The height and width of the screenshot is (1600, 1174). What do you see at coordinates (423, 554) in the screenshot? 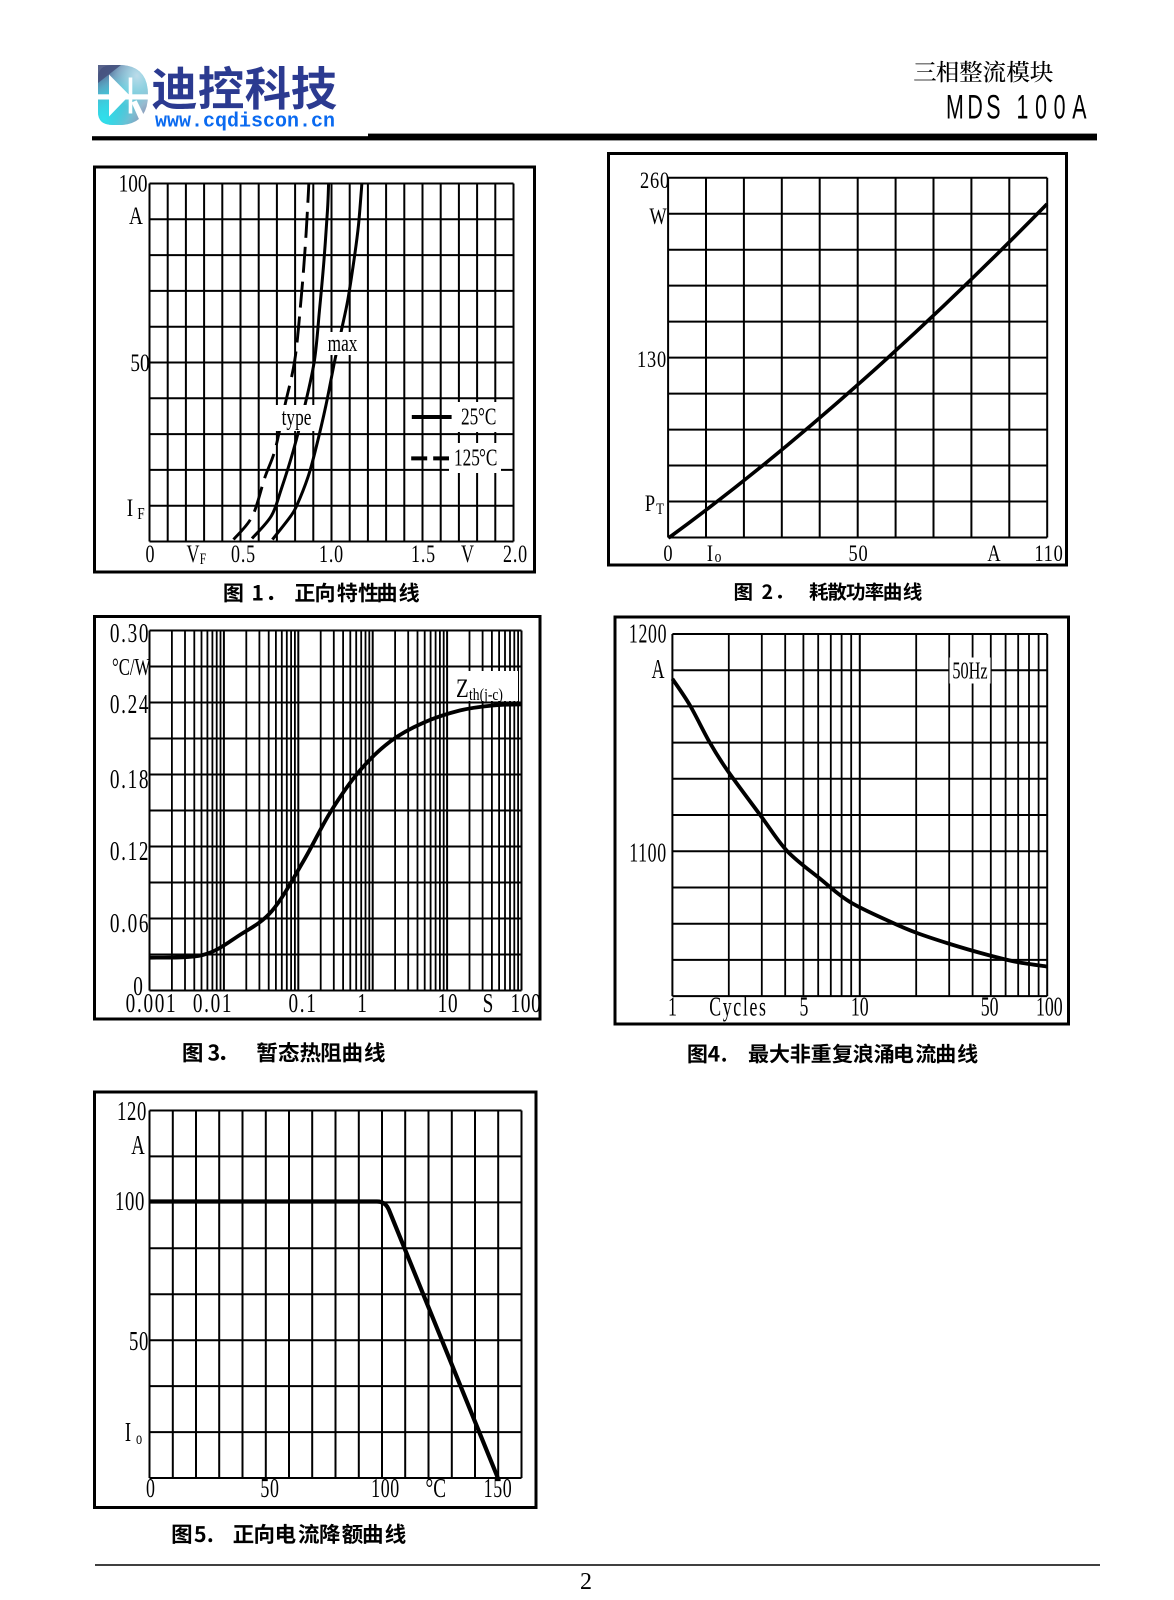
I see `svg-text: 1.5` at bounding box center [423, 554].